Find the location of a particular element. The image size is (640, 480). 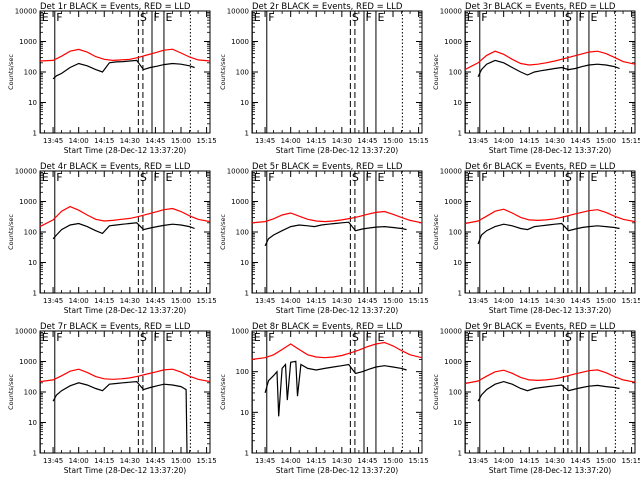

chart-title: Det 1r BLACK = Events, RED = LLD is located at coordinates (115, 7).